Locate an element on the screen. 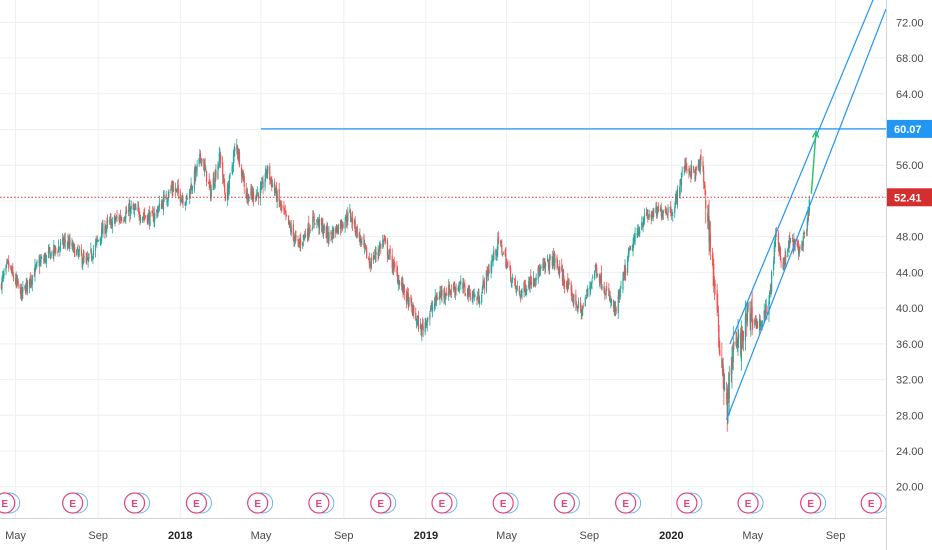 Image resolution: width=932 pixels, height=550 pixels. channel-line-upper is located at coordinates (807, 172).